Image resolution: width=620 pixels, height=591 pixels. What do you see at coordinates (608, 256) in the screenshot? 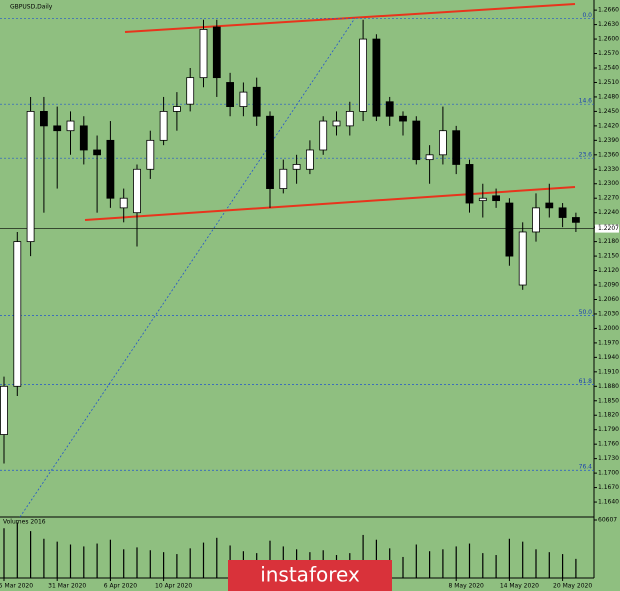
I see `y-tick-label: 1.2150` at bounding box center [608, 256].